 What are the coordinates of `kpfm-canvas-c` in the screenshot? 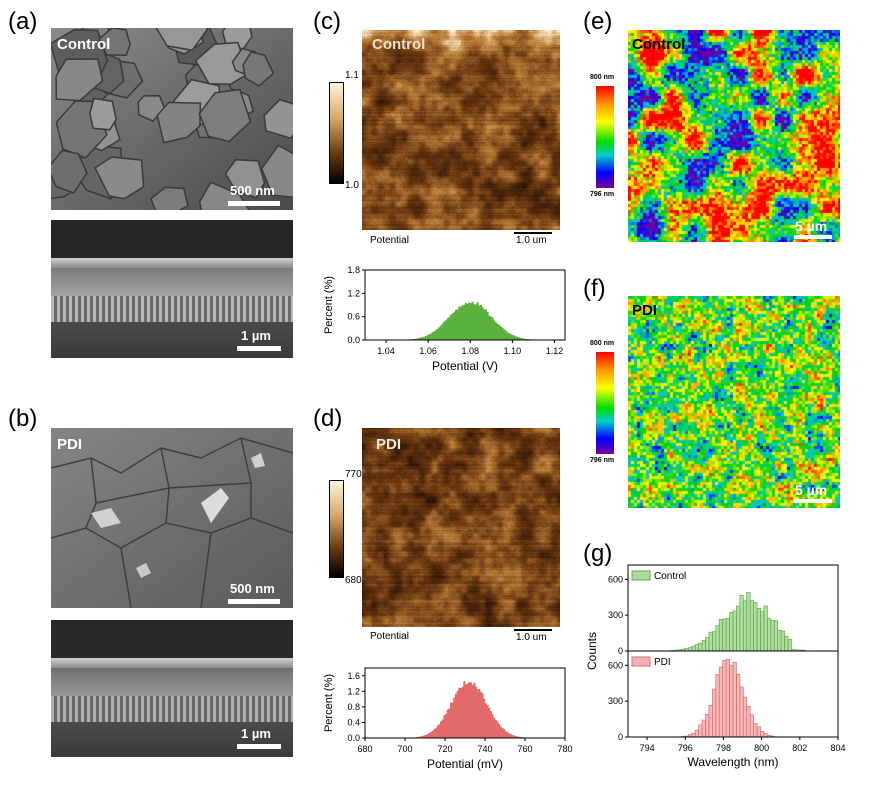 It's located at (461, 130).